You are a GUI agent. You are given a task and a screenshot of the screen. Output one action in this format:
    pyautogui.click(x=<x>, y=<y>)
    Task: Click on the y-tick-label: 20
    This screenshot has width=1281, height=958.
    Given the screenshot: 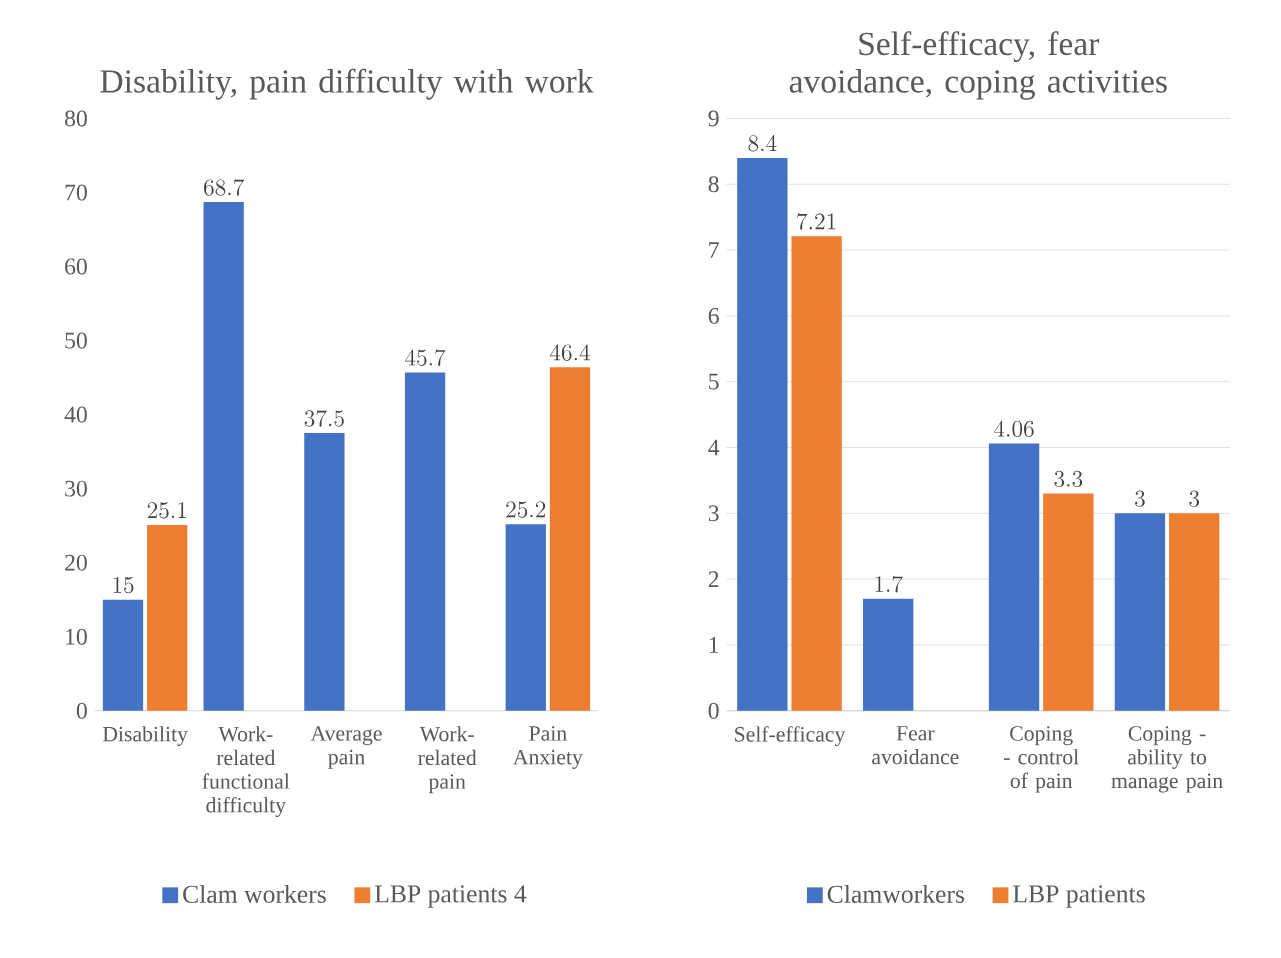 What is the action you would take?
    pyautogui.click(x=76, y=562)
    